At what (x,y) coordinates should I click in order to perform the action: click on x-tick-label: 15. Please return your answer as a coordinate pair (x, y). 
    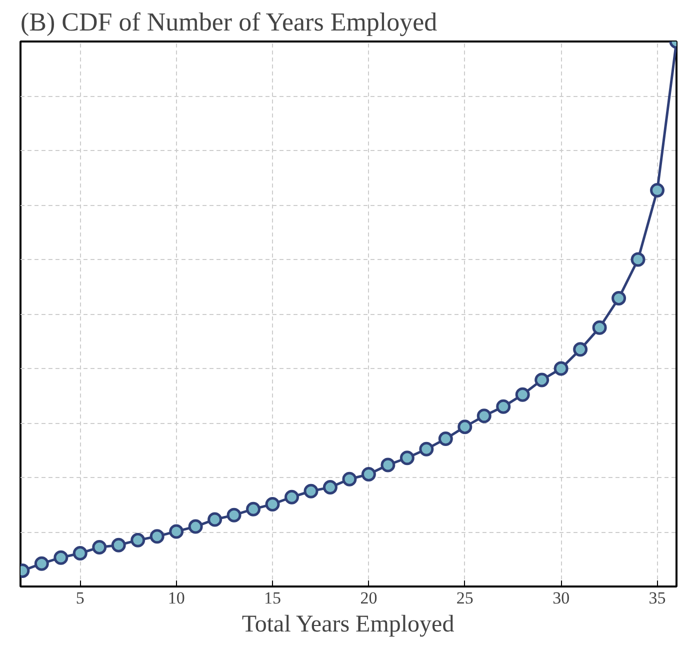
    Looking at the image, I should click on (273, 598).